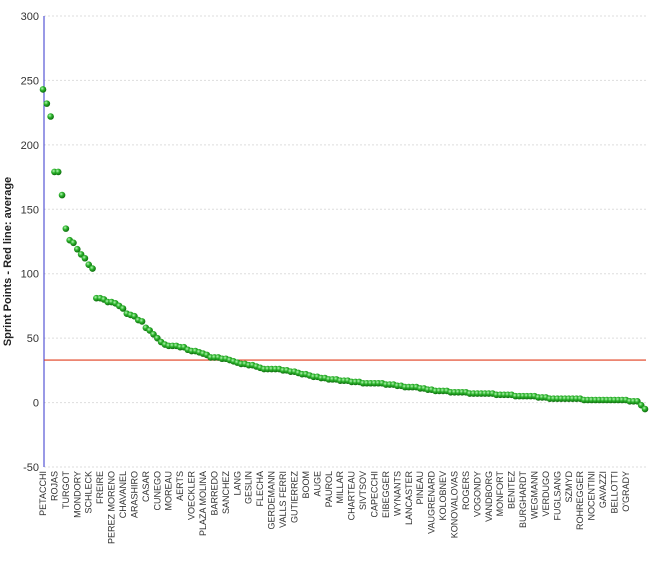 This screenshot has width=650, height=562. Describe the element at coordinates (36, 404) in the screenshot. I see `y-tick-label: 0` at that location.